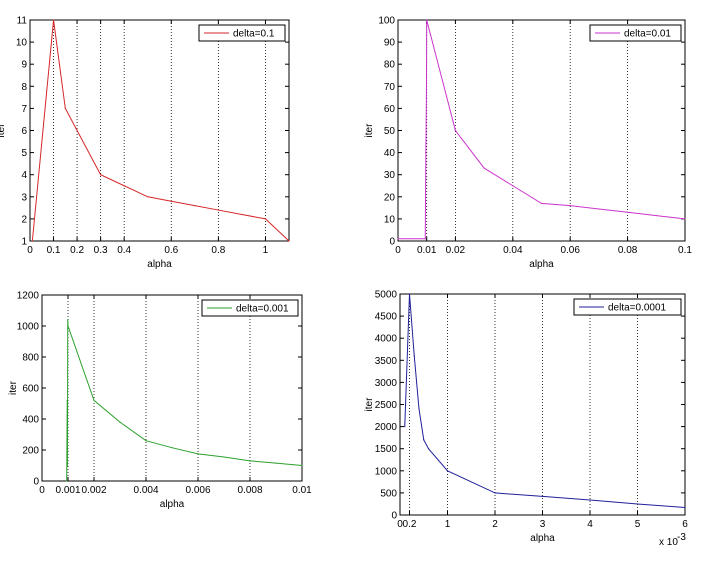  I want to click on y-tick-label: 70, so click(390, 87).